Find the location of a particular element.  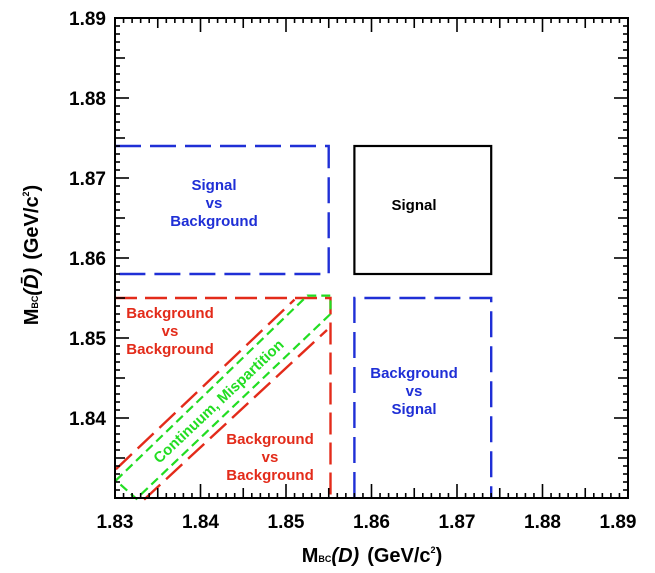

background-vs-signal-label: Background vs Signal is located at coordinates (414, 391).